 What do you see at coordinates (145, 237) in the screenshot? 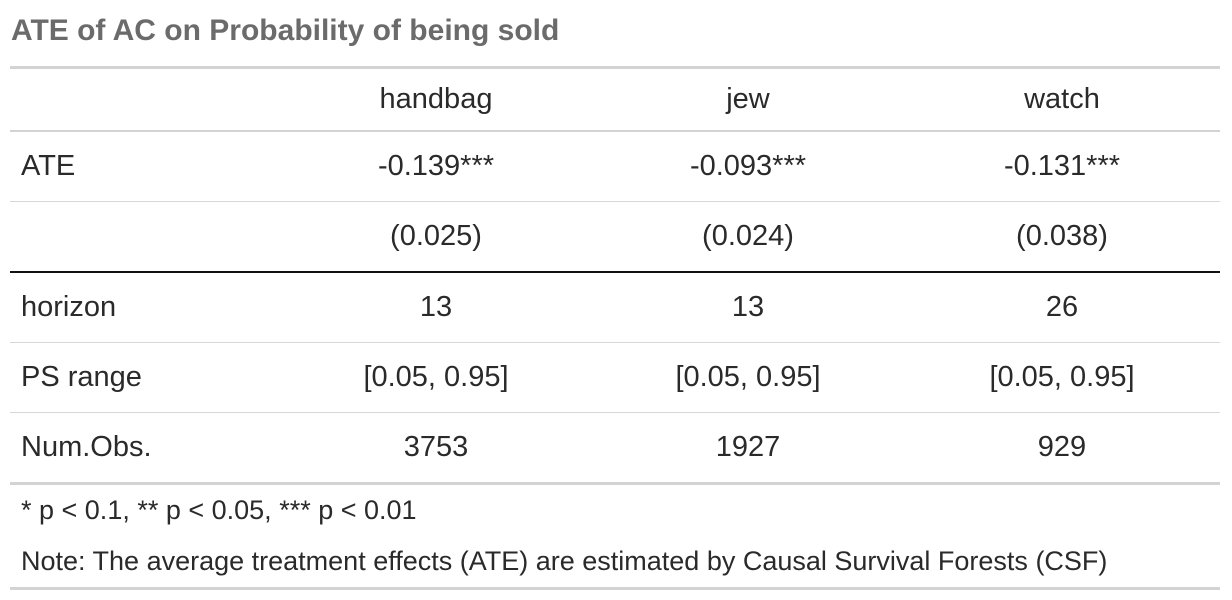
I see `row-label` at bounding box center [145, 237].